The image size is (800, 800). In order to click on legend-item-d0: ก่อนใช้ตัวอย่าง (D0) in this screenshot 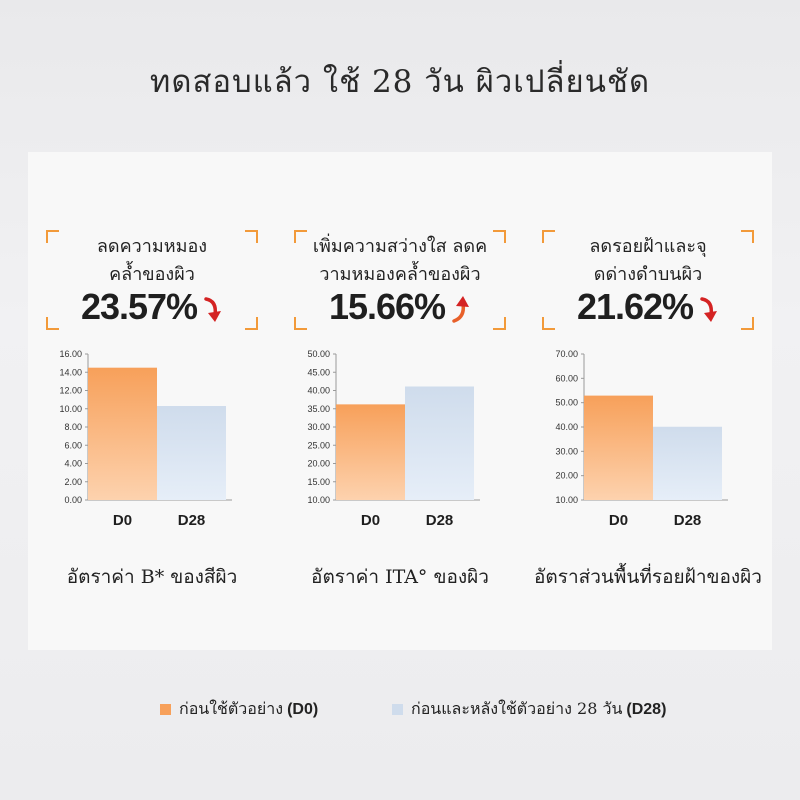, I will do `click(239, 709)`.